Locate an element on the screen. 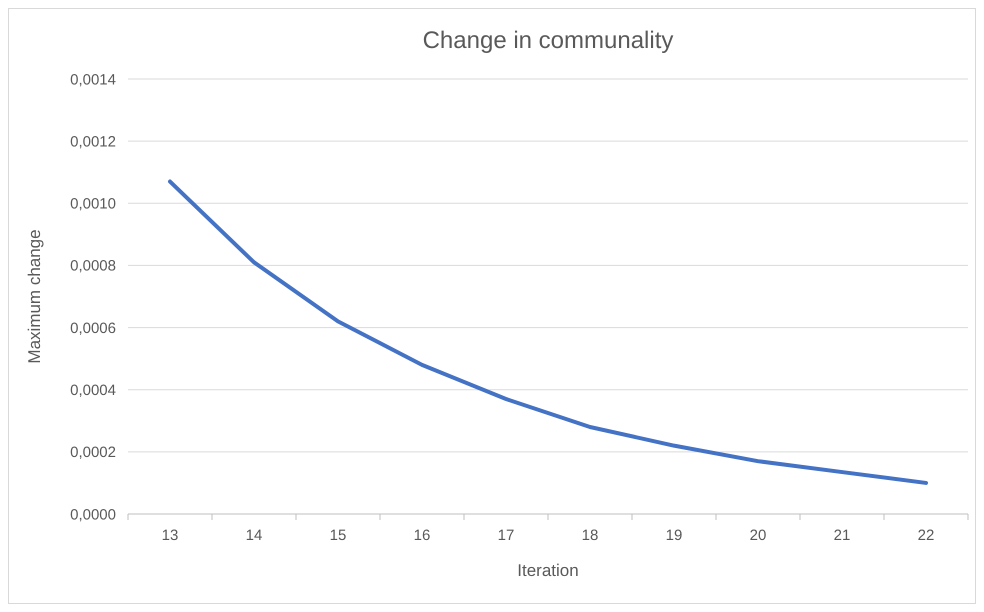 The width and height of the screenshot is (984, 612). y-tick-label: 0,0004 is located at coordinates (93, 390).